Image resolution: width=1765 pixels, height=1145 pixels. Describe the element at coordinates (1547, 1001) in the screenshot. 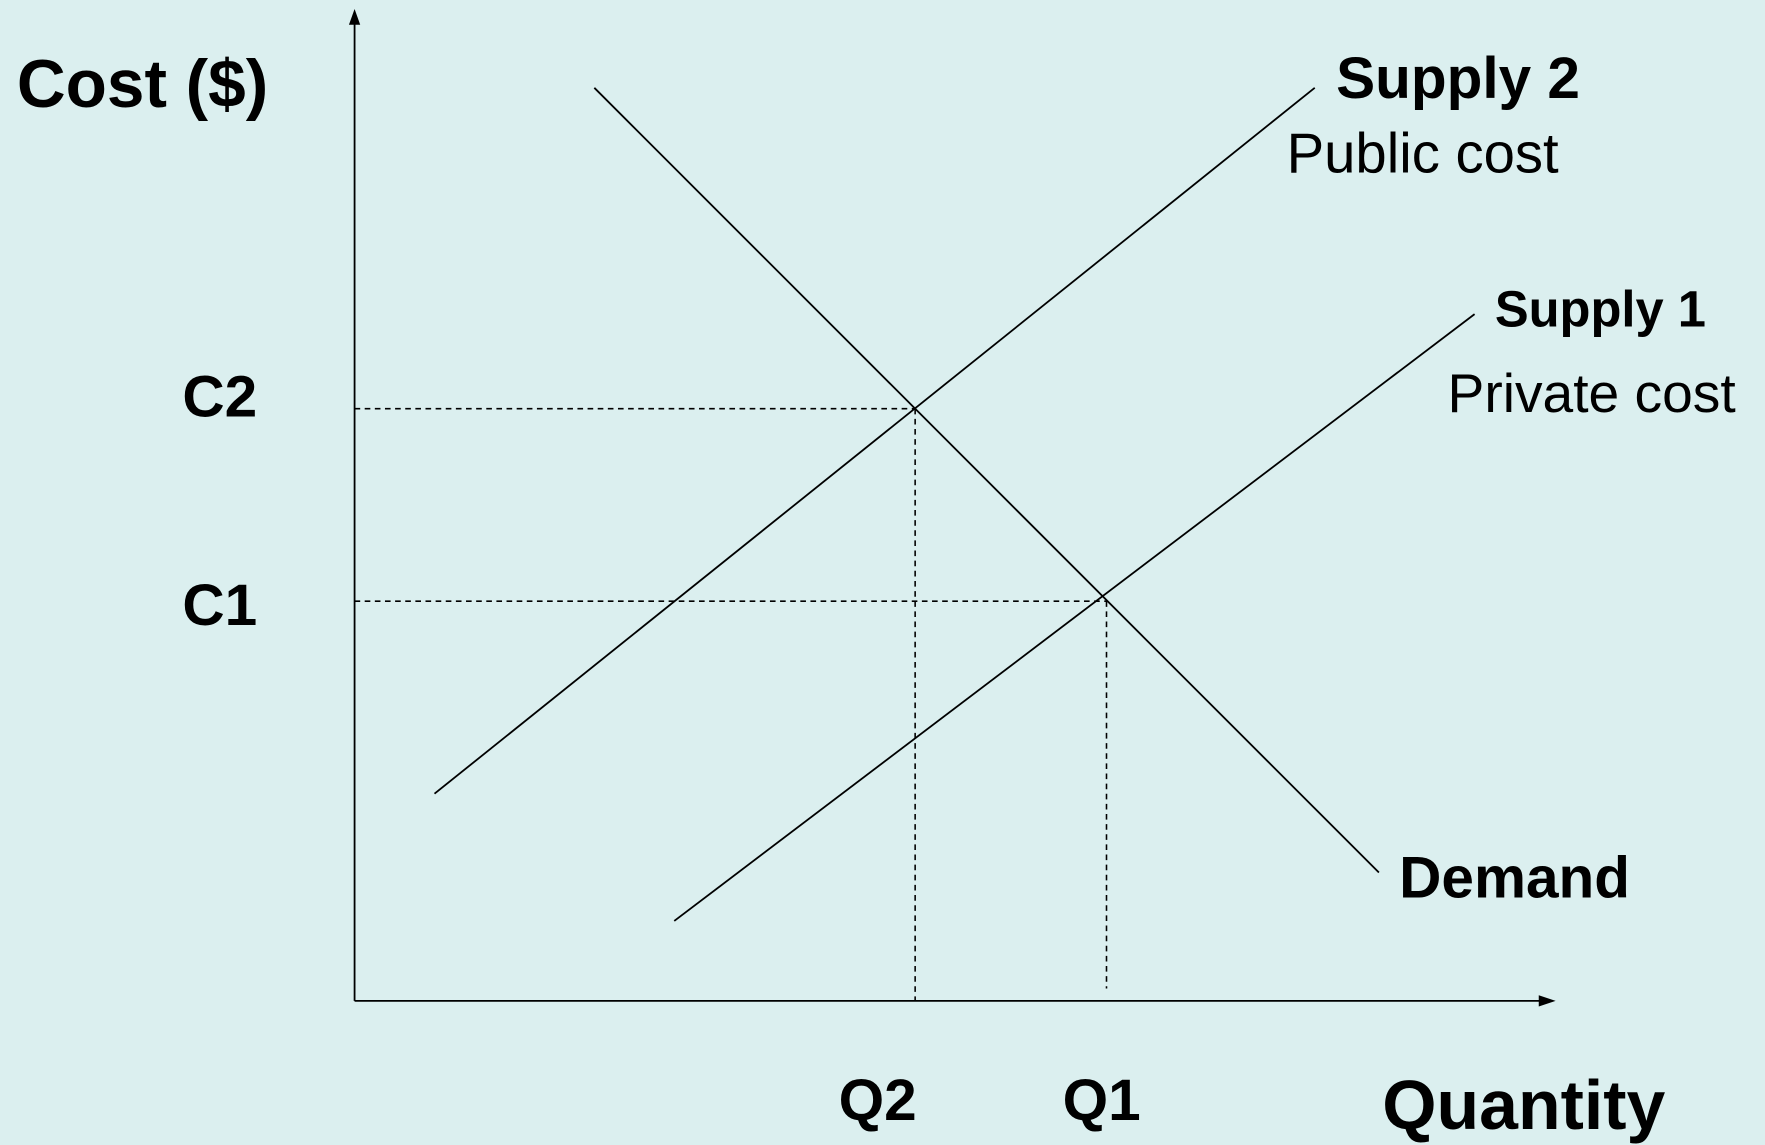

I see `x-axis-arrow` at that location.